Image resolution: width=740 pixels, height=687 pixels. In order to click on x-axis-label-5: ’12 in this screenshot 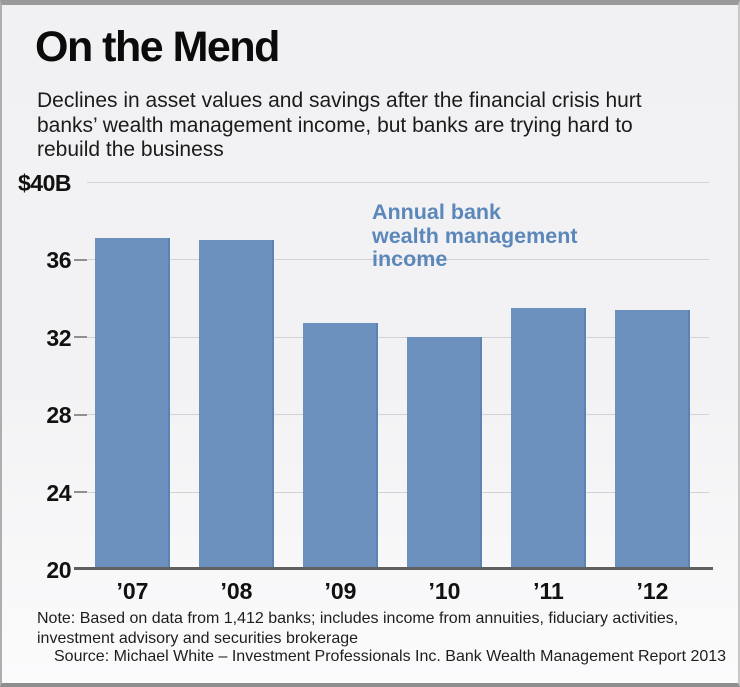, I will do `click(652, 591)`.